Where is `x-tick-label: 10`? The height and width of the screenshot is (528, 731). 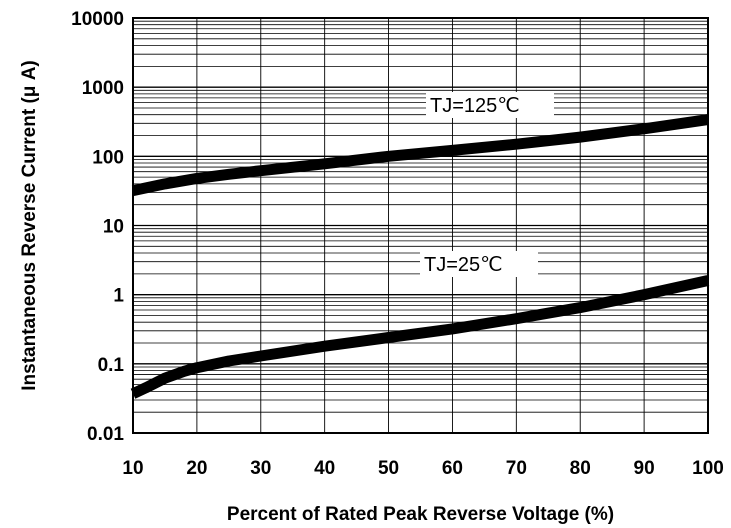
x-tick-label: 10 is located at coordinates (132, 468).